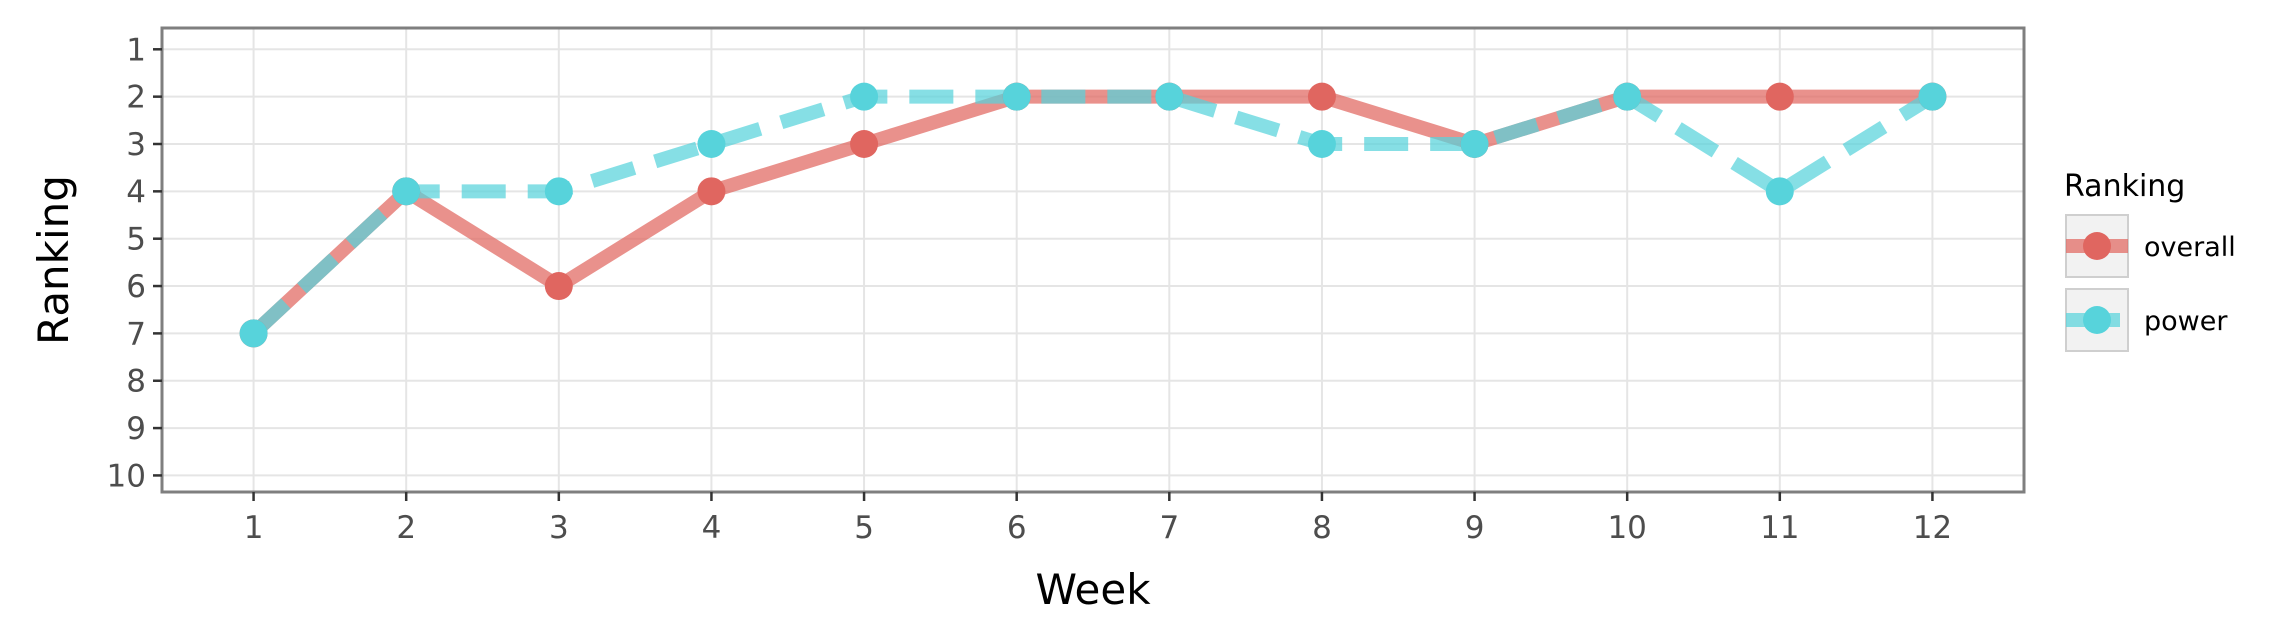 The width and height of the screenshot is (2276, 641). What do you see at coordinates (1932, 528) in the screenshot?
I see `x-tick-label: 12` at bounding box center [1932, 528].